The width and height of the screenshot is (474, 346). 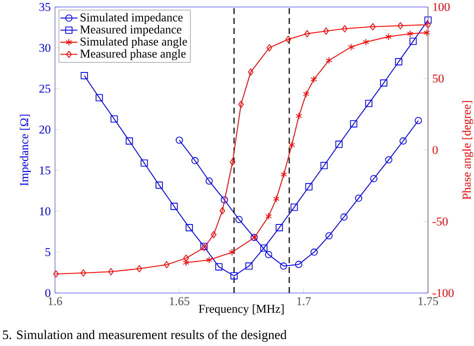 I want to click on x-tick-label: 1.75, so click(x=428, y=301).